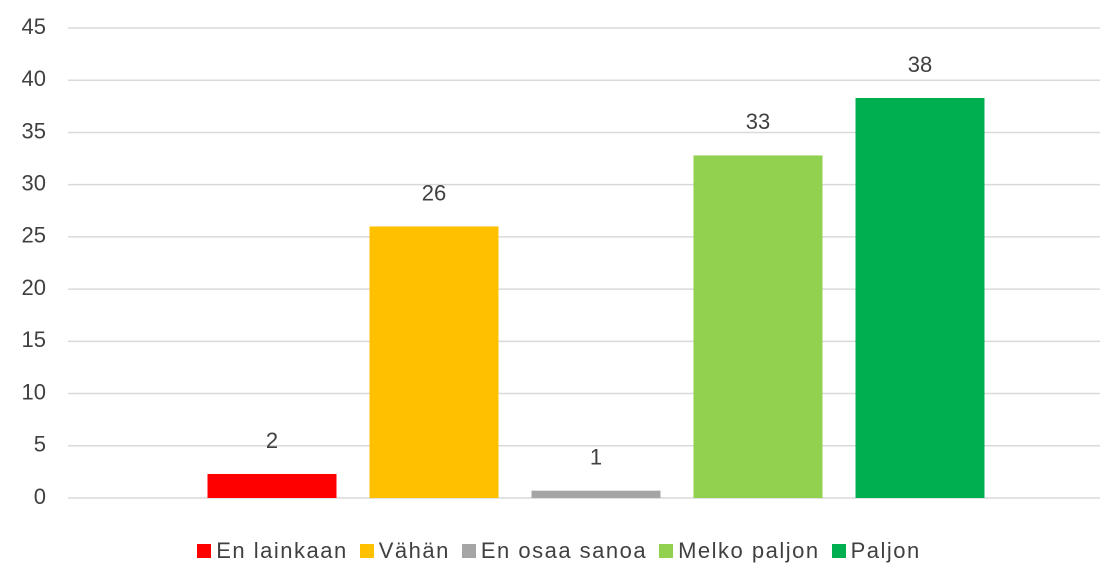 Image resolution: width=1118 pixels, height=574 pixels. What do you see at coordinates (34, 391) in the screenshot?
I see `y-tick-label: 10` at bounding box center [34, 391].